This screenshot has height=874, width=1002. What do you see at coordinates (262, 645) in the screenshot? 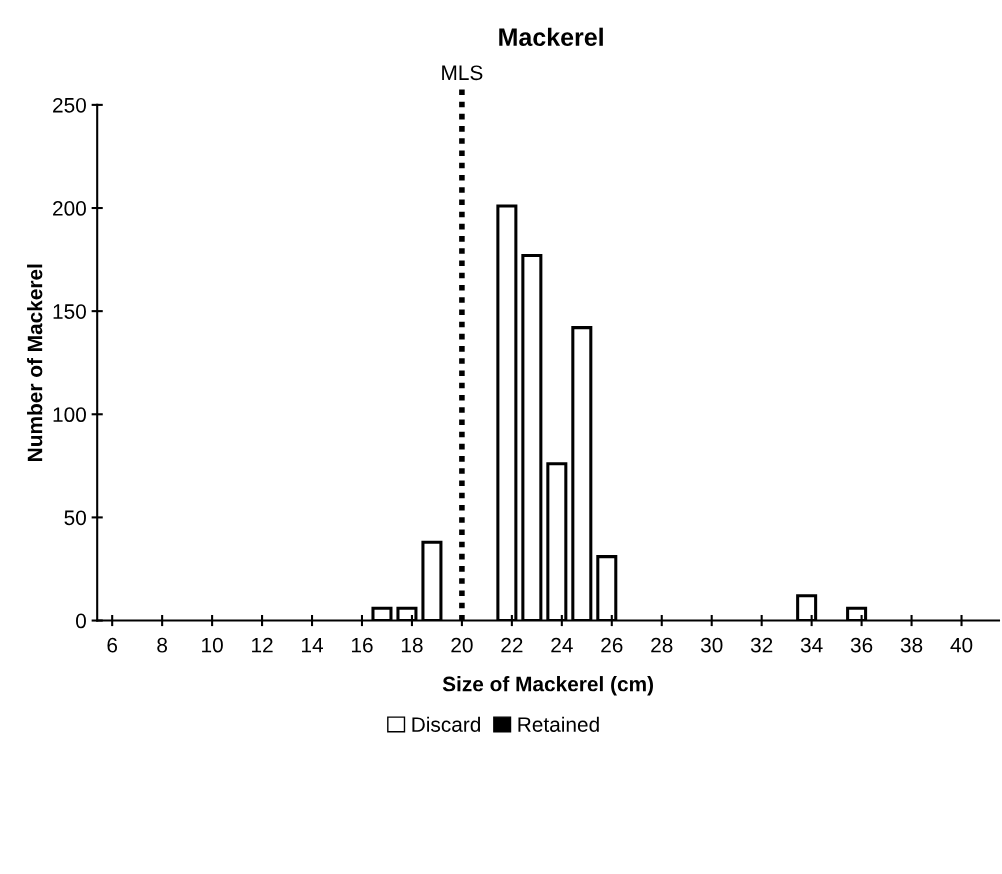
I see `x-tick-label: 12` at bounding box center [262, 645].